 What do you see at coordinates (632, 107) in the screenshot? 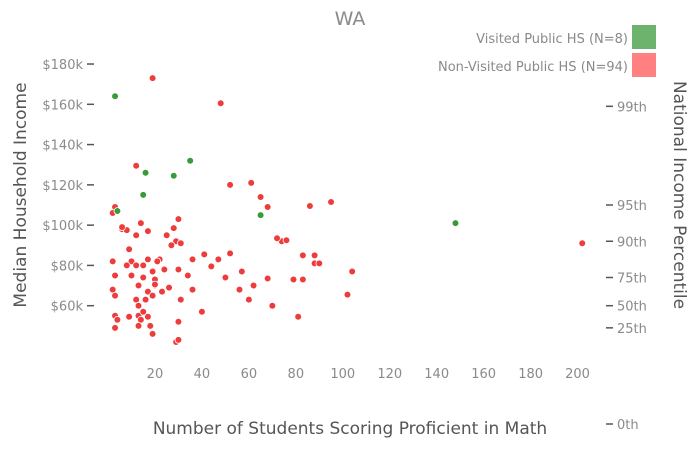
I see `y2-tick-label: 99th` at bounding box center [632, 107].